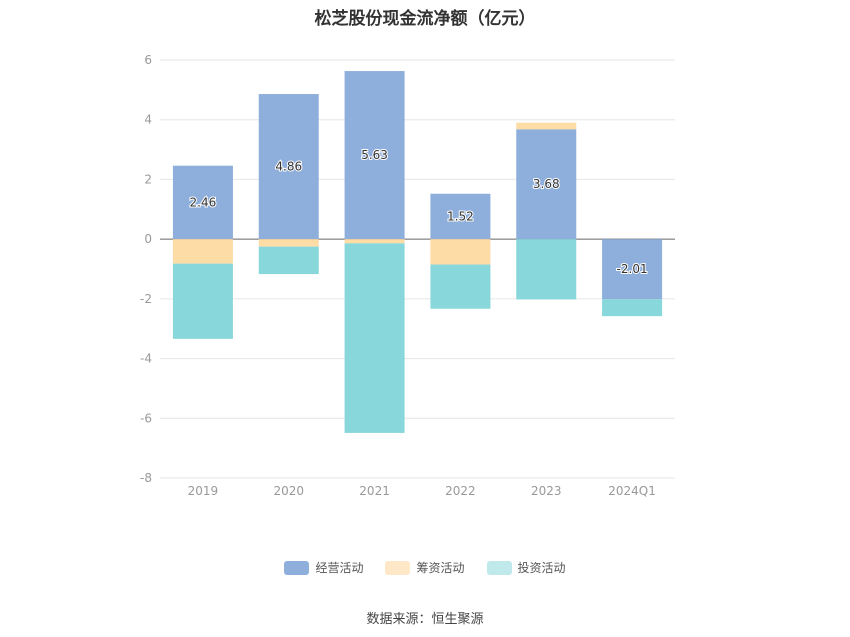 This screenshot has height=637, width=850. Describe the element at coordinates (425, 19) in the screenshot. I see `chart-title: 松芝股份现金流净额（亿元）` at that location.